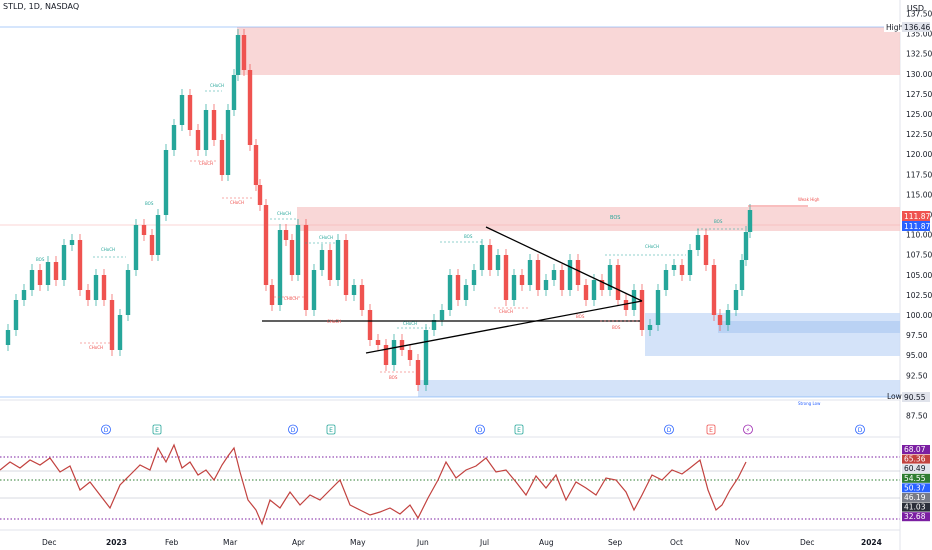 The height and width of the screenshot is (550, 932). I want to click on price-tick: 132.50, so click(919, 54).